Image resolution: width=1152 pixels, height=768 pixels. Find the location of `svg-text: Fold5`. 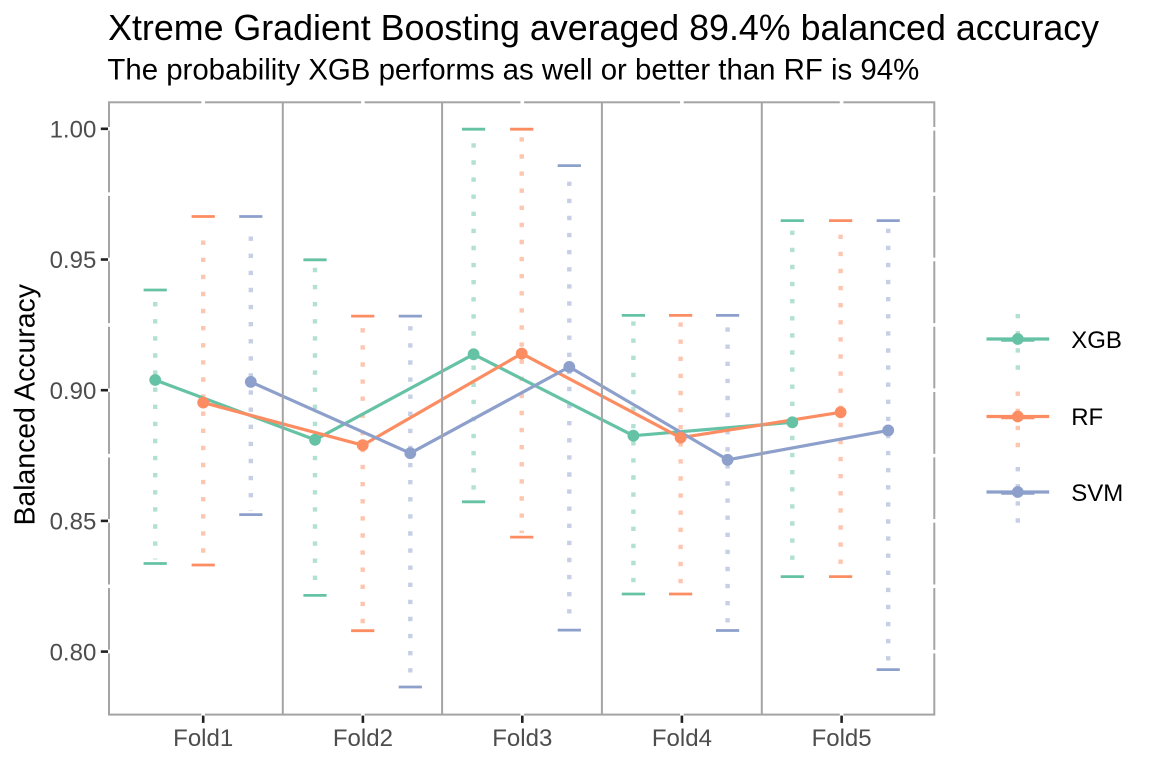

svg-text: Fold5 is located at coordinates (842, 738).